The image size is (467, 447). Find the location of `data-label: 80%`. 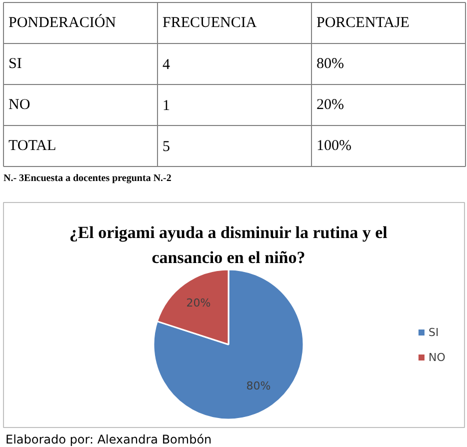

data-label: 80% is located at coordinates (258, 385).